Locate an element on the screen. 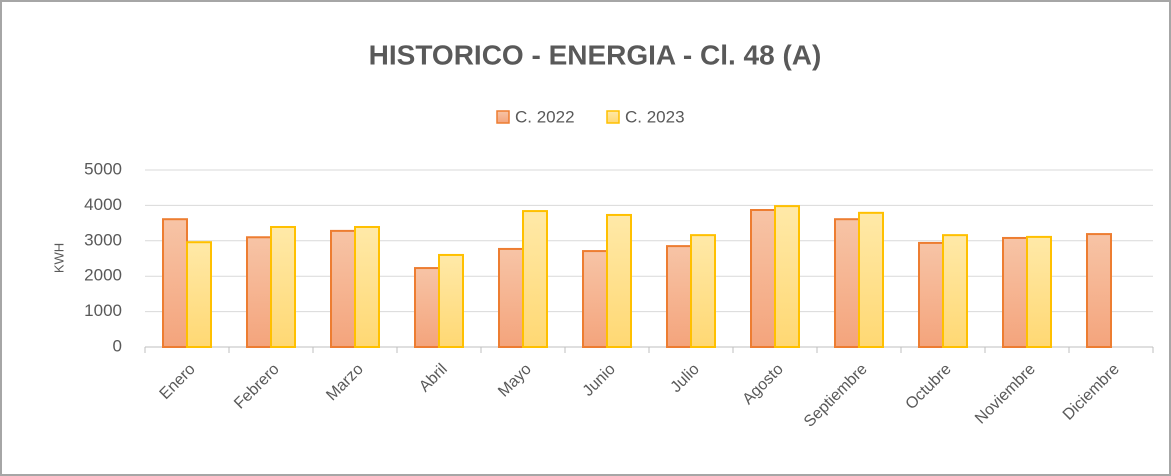  y-axis-label: KWH is located at coordinates (58, 258).